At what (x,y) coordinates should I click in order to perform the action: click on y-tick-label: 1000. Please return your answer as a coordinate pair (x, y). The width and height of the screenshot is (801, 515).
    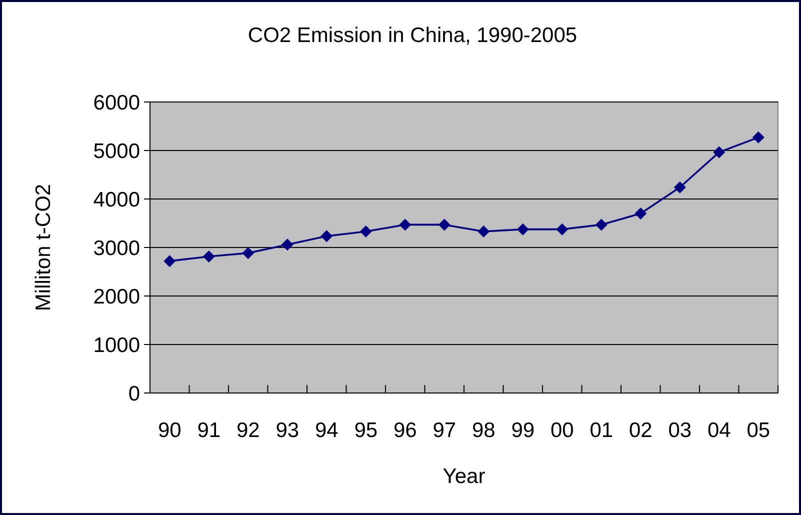
    Looking at the image, I should click on (116, 345).